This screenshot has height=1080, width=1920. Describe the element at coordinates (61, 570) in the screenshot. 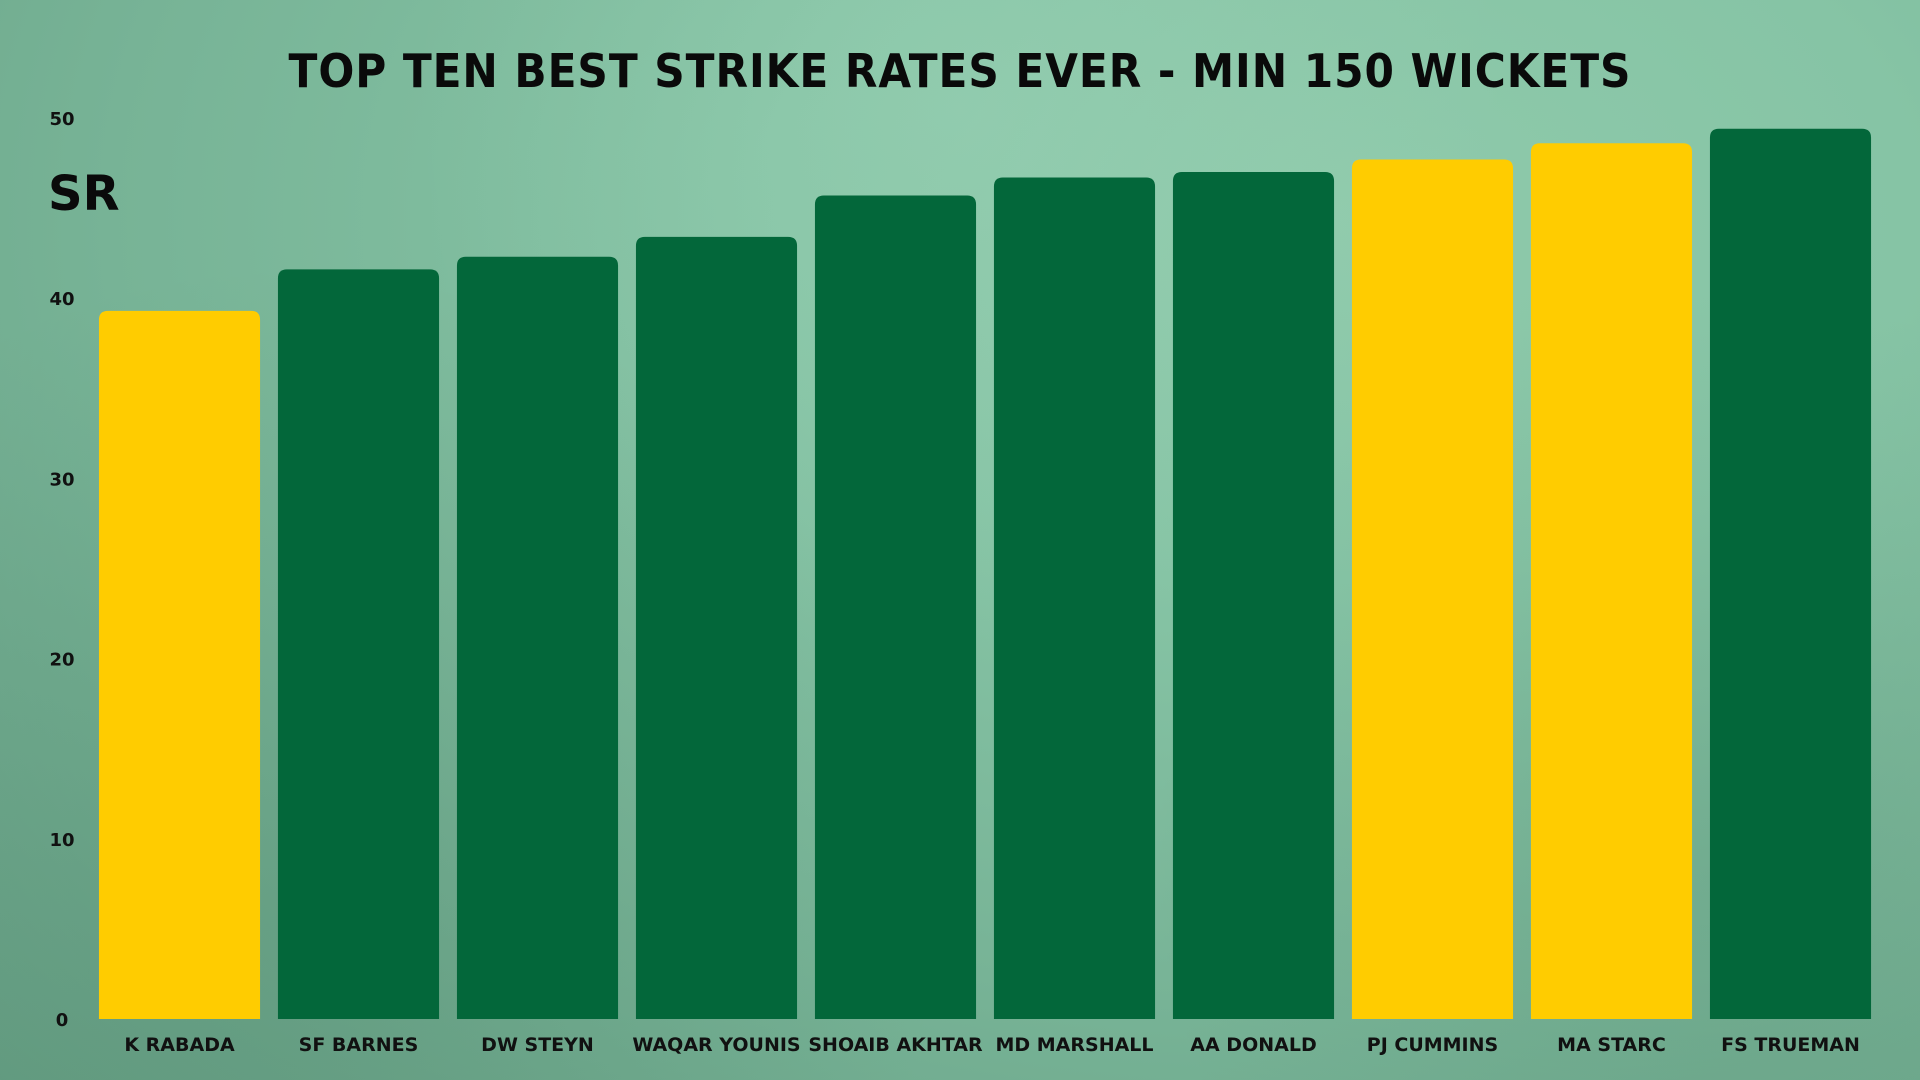

I see `y-axis-ticks: 0 10 20 30 40 50` at that location.